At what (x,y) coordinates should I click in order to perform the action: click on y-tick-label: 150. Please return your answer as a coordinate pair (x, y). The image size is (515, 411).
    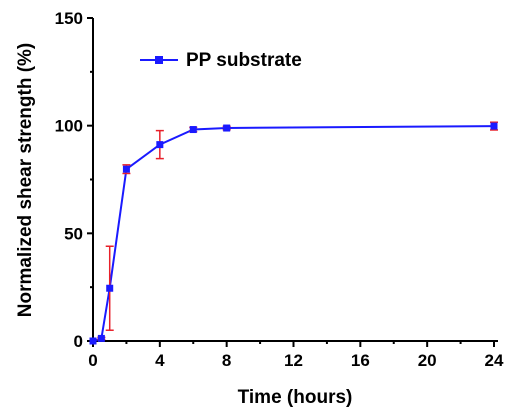
    Looking at the image, I should click on (69, 18).